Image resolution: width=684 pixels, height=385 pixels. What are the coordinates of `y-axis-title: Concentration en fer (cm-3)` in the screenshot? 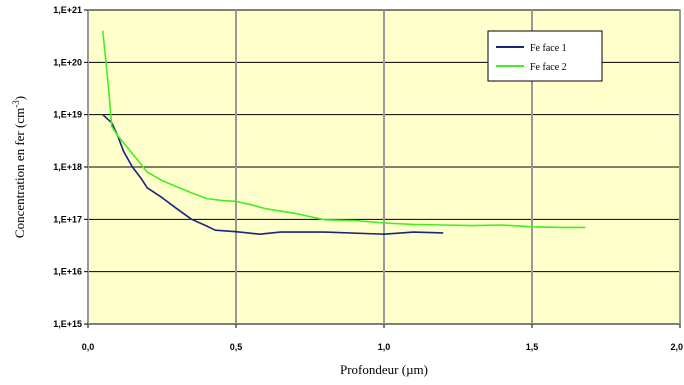 It's located at (19, 167).